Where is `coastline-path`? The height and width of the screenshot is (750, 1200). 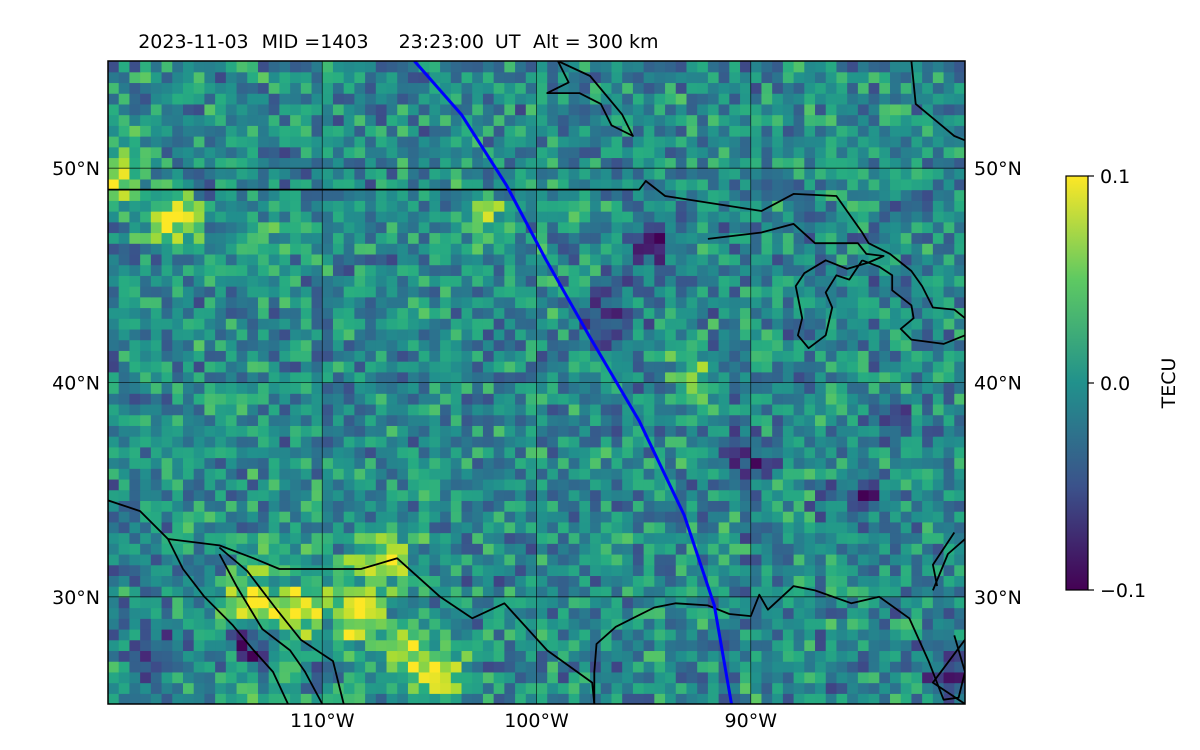
coastline-path is located at coordinates (271, 628).